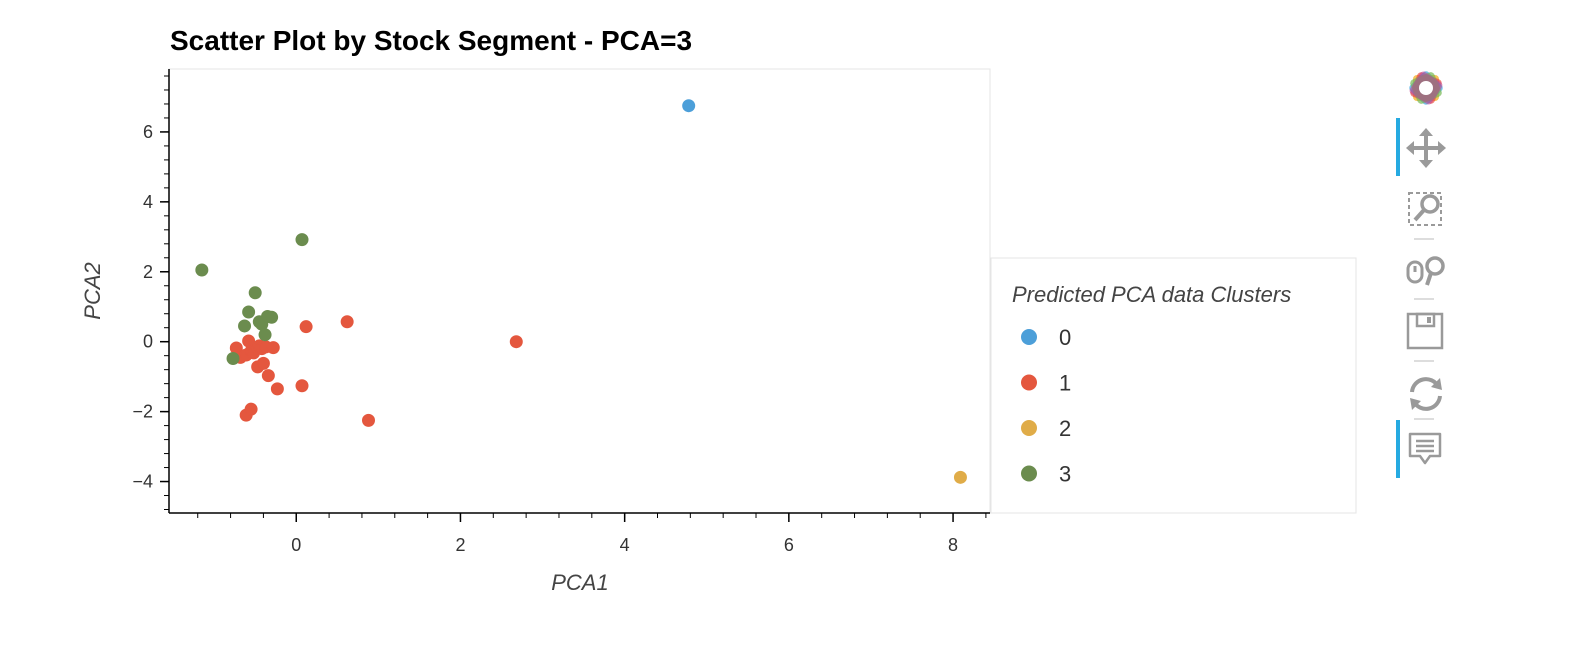 Image resolution: width=1584 pixels, height=658 pixels. I want to click on move-icon, so click(1426, 148).